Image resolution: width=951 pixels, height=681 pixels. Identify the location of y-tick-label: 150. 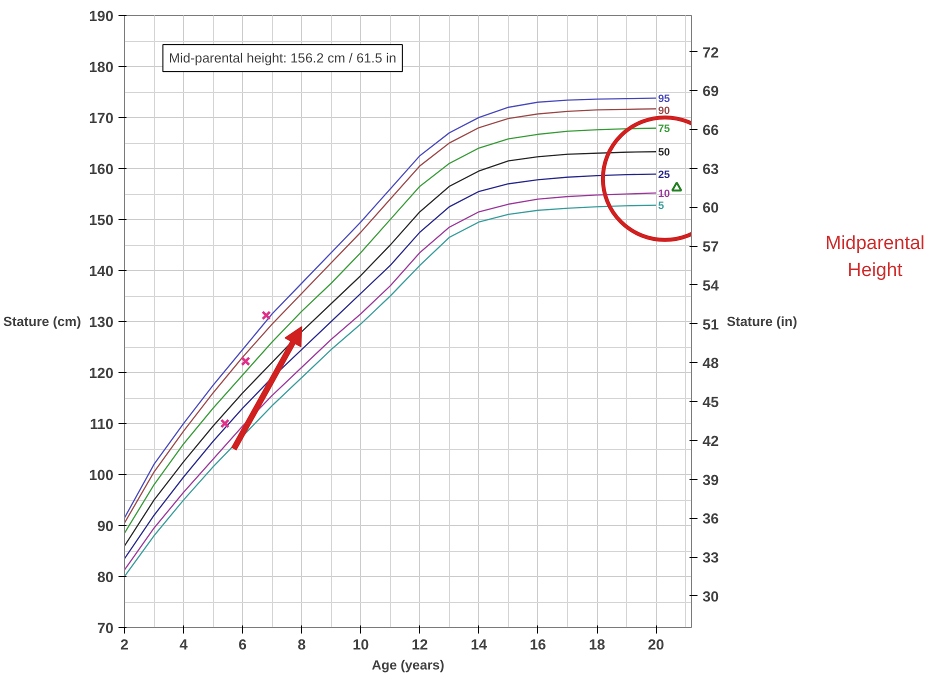
(101, 221).